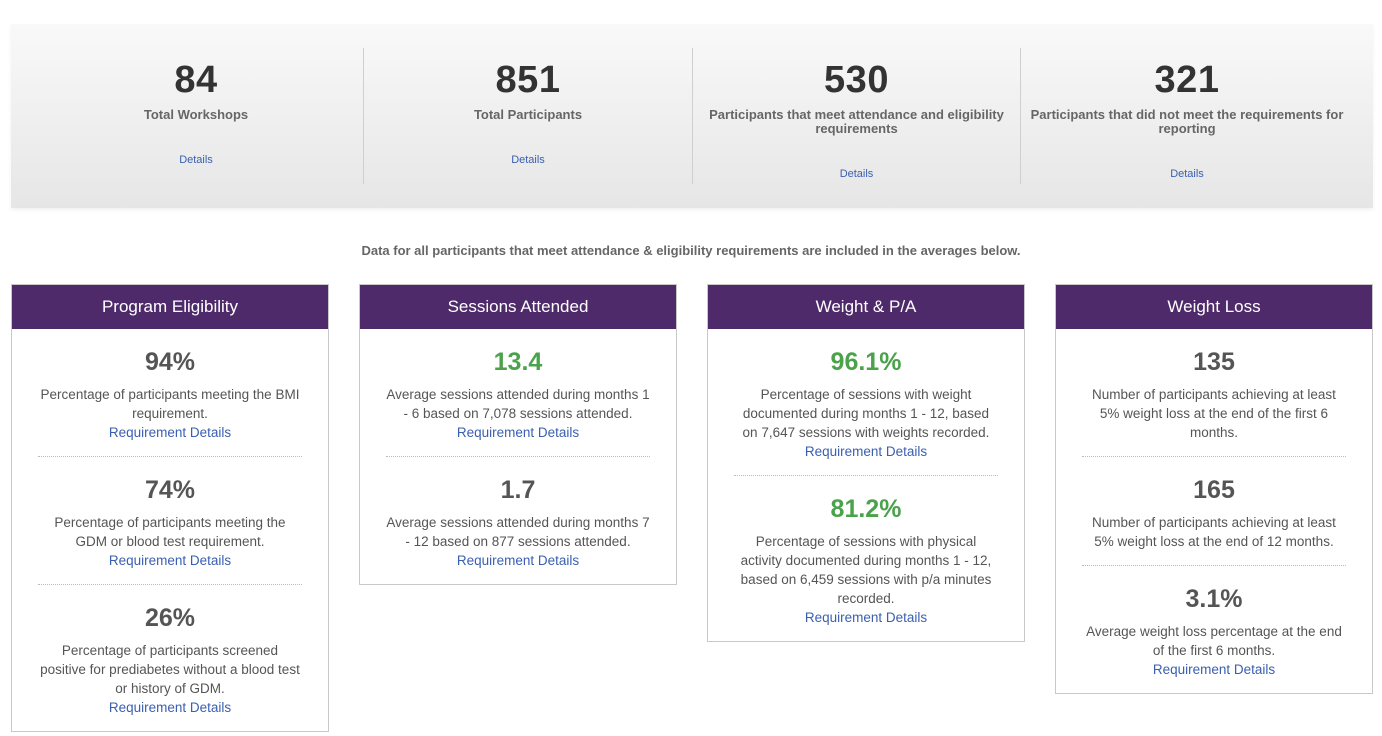  What do you see at coordinates (518, 490) in the screenshot?
I see `metric-value: 1.7` at bounding box center [518, 490].